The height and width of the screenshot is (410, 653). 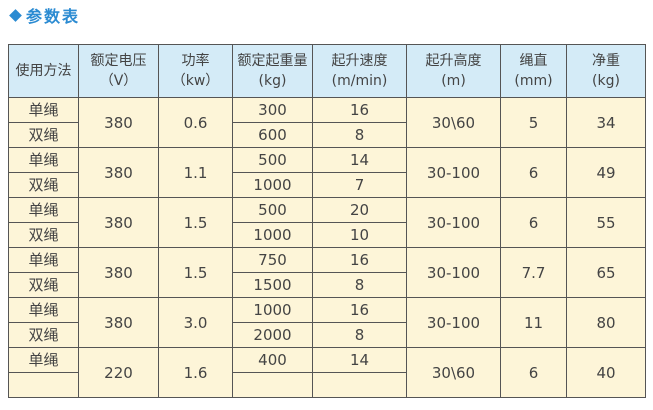 I want to click on speed-cell: 7, so click(x=359, y=185).